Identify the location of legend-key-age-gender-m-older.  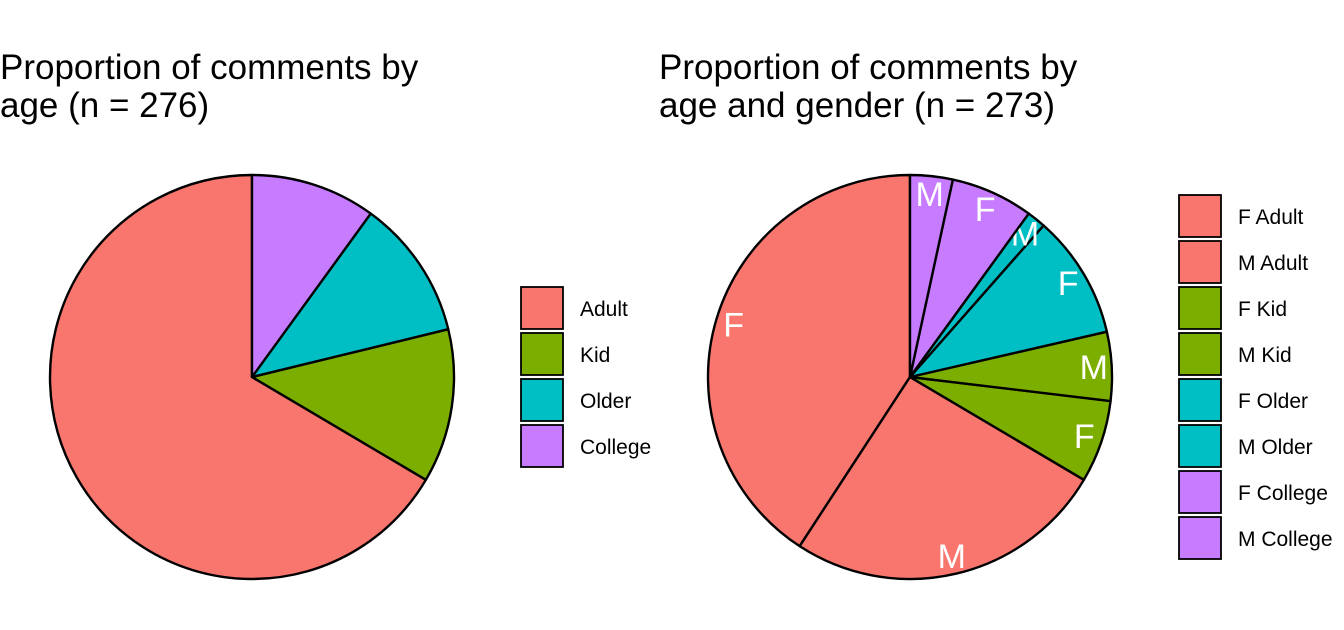
(1200, 446).